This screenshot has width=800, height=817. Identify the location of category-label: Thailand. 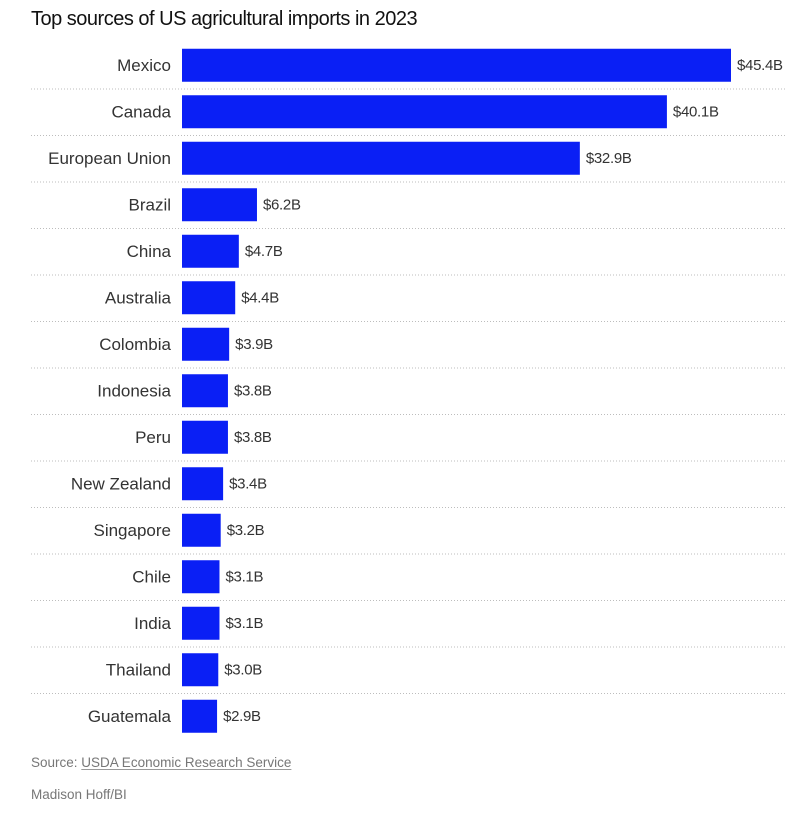
(138, 669).